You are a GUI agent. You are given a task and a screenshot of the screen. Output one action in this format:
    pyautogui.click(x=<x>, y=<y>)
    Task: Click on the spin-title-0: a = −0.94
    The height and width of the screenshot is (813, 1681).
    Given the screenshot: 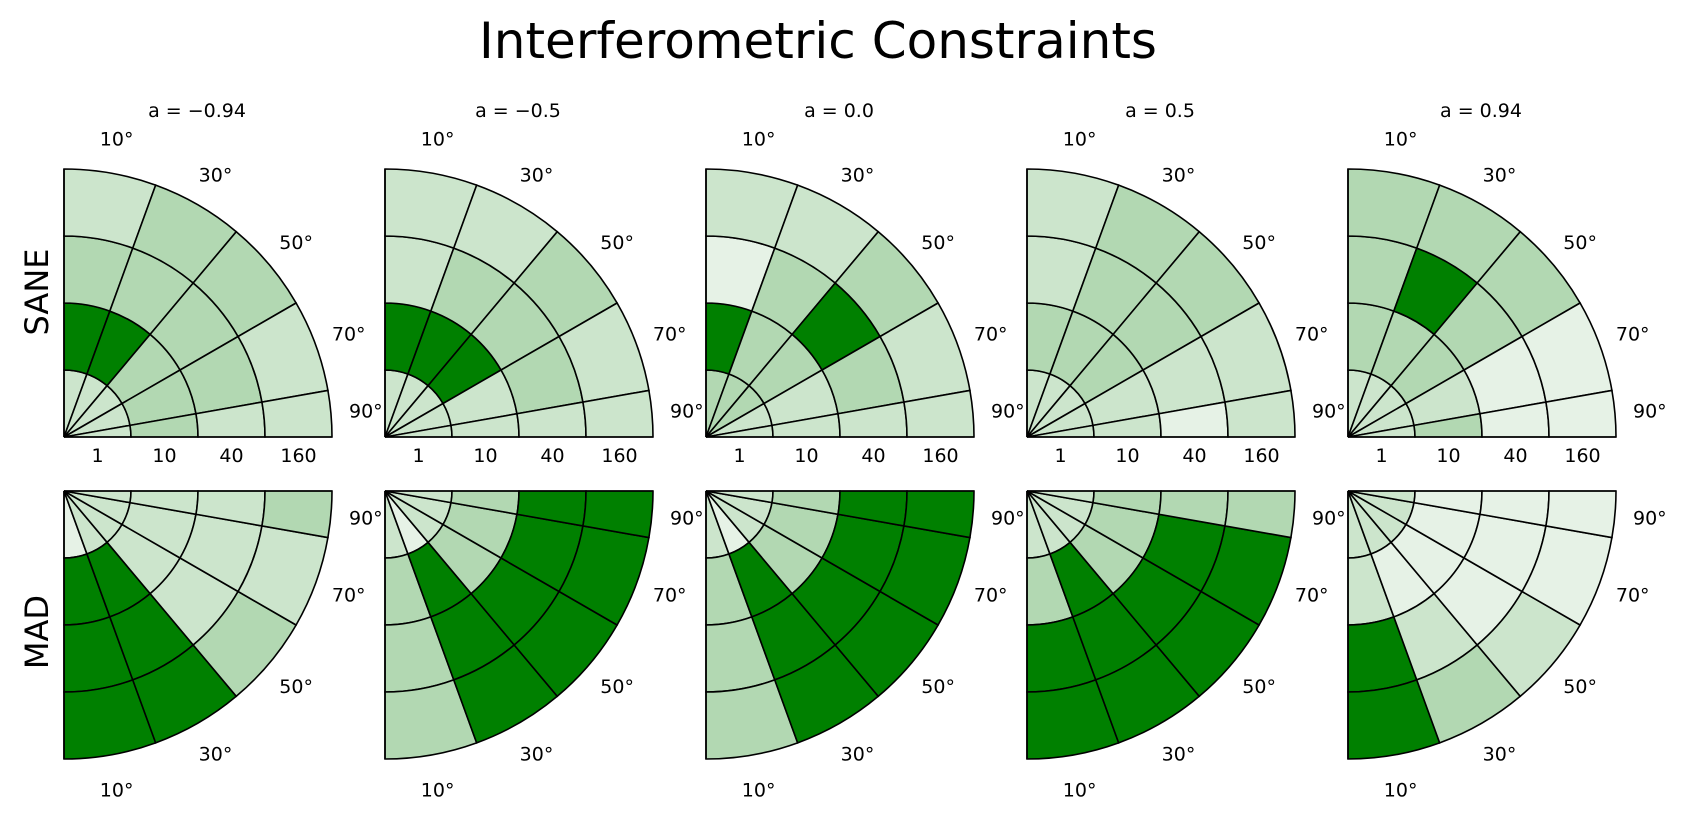 What is the action you would take?
    pyautogui.click(x=197, y=111)
    